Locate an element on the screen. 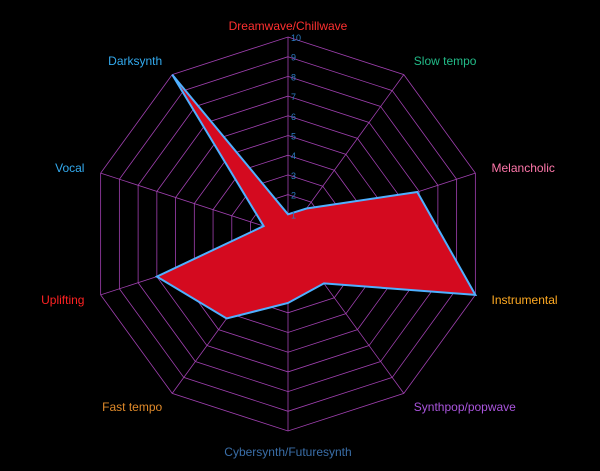  tick-layer: 1 2 3 4 5 6 7 8 9 10 is located at coordinates (296, 126).